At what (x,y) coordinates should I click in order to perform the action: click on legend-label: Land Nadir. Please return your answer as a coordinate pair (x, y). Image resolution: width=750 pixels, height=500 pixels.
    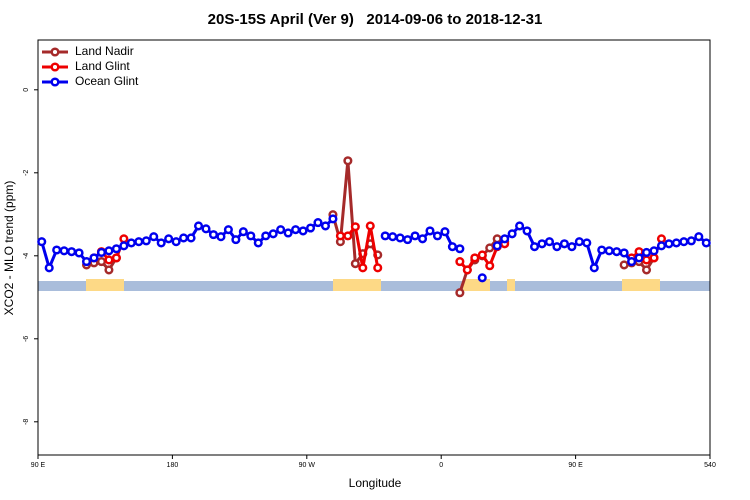
    Looking at the image, I should click on (104, 51).